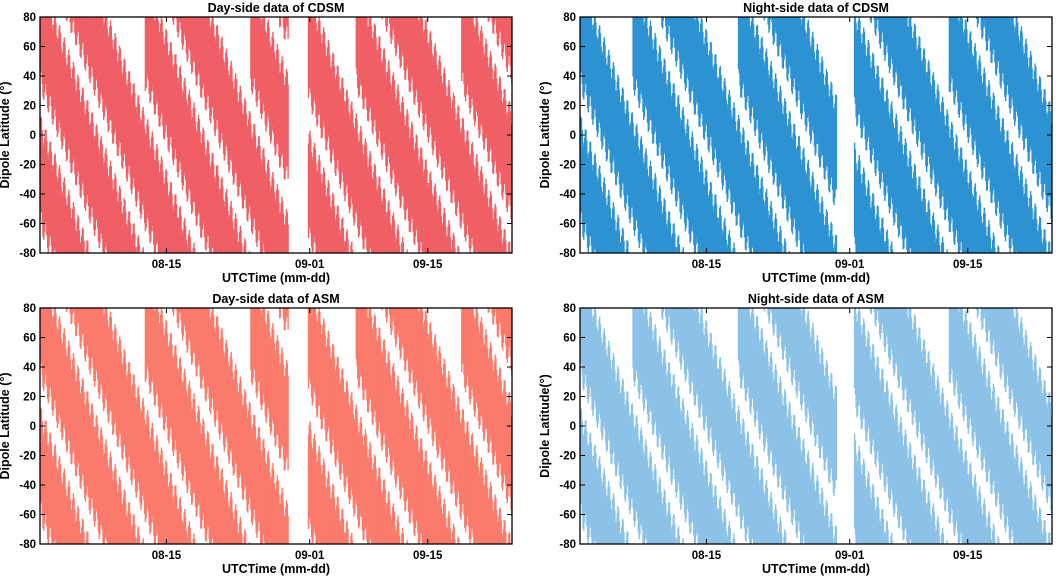 This screenshot has height=583, width=1059. I want to click on chart-title: Day-side data of ASM, so click(275, 299).